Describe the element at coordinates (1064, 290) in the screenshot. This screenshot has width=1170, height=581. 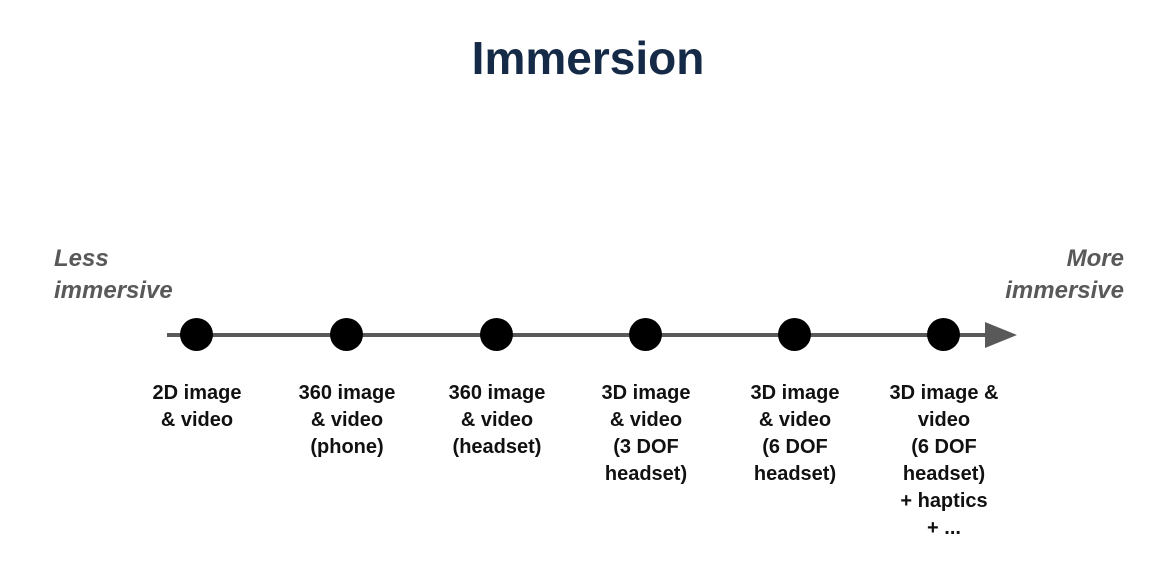
I see `more-immersive-line-2: immersive` at that location.